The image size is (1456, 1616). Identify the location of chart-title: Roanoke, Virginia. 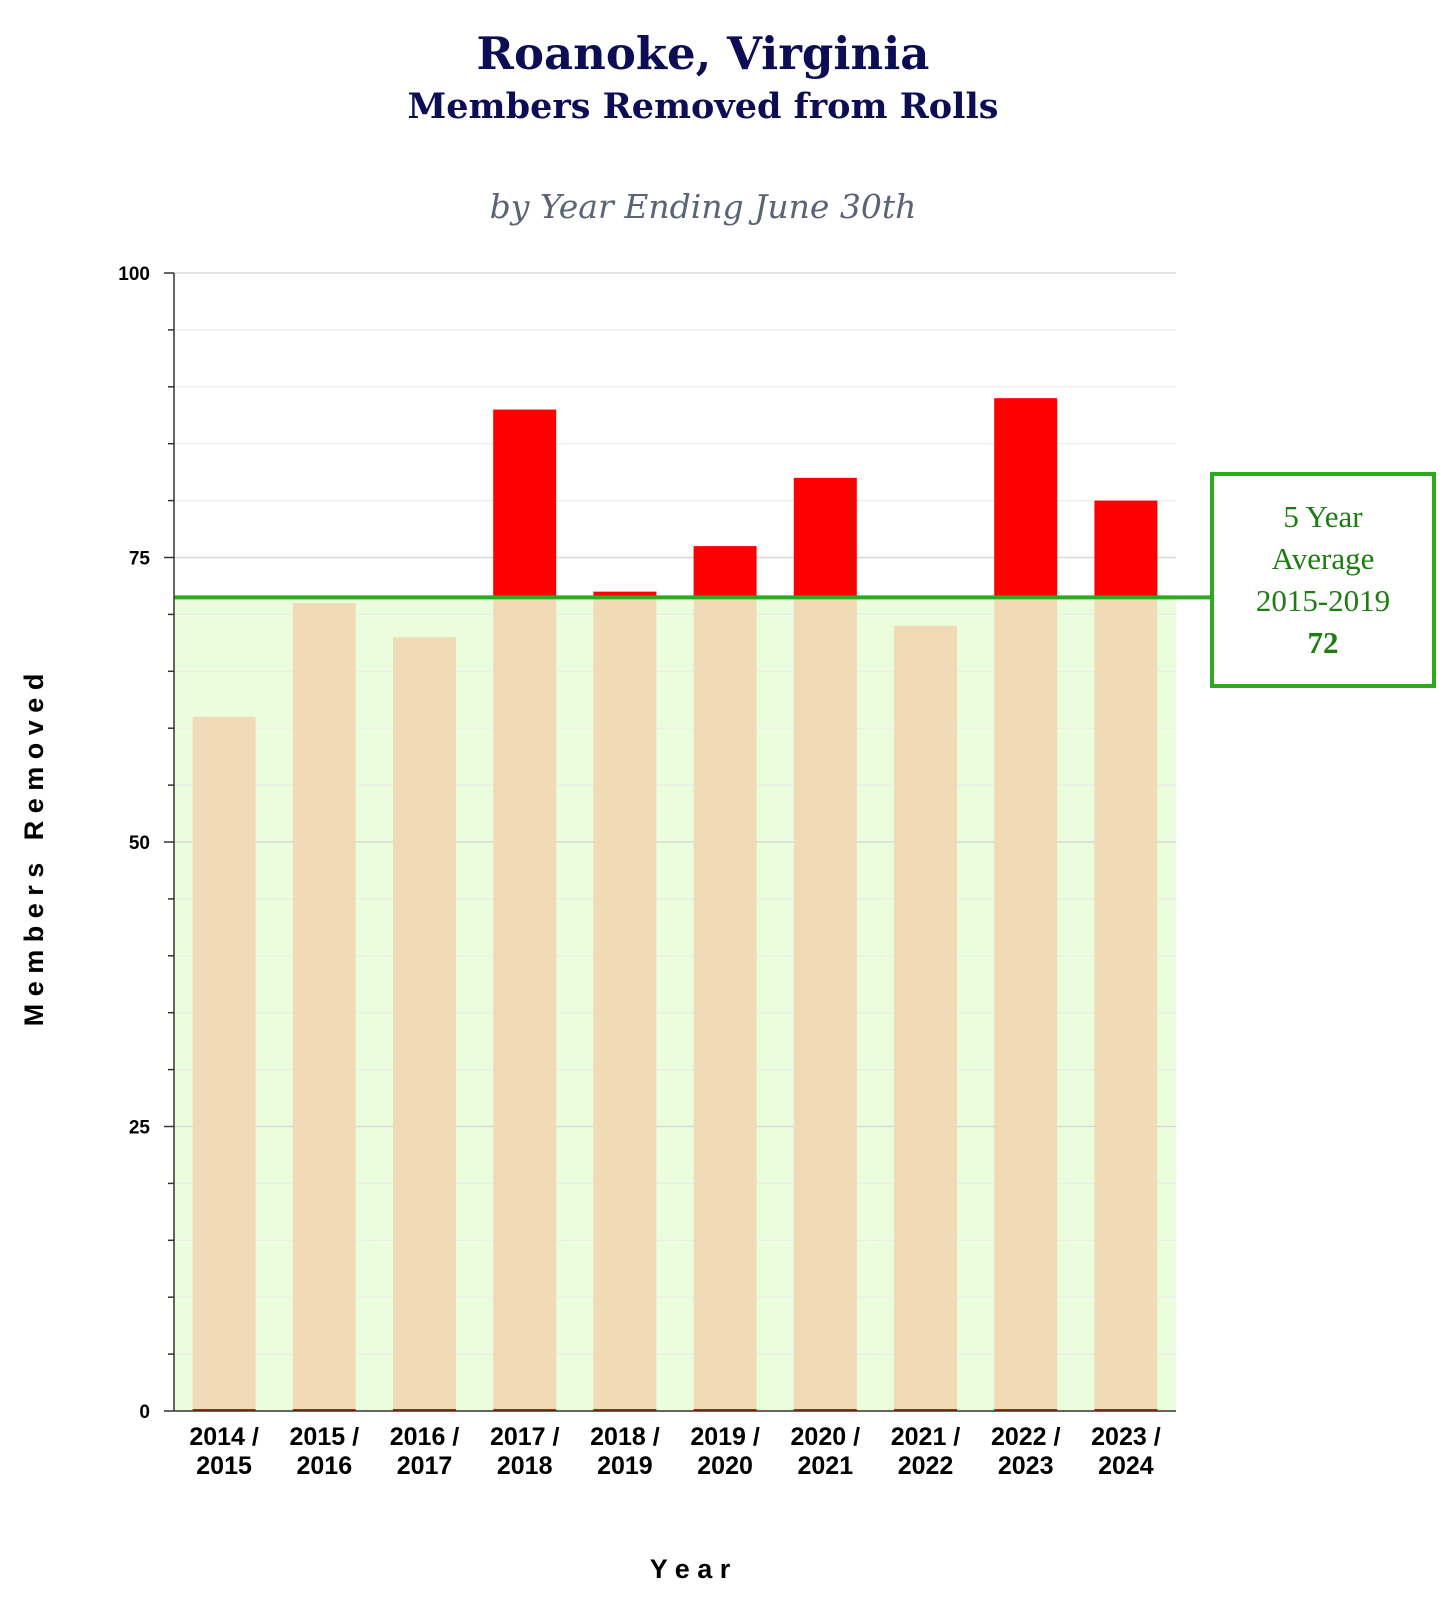
(703, 53).